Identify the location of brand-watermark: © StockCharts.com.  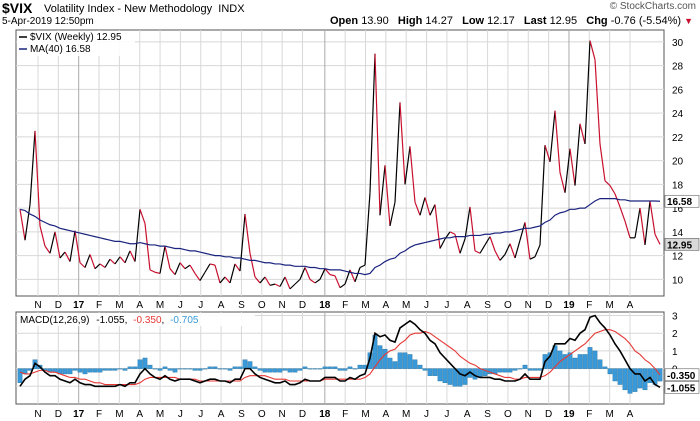
(652, 6).